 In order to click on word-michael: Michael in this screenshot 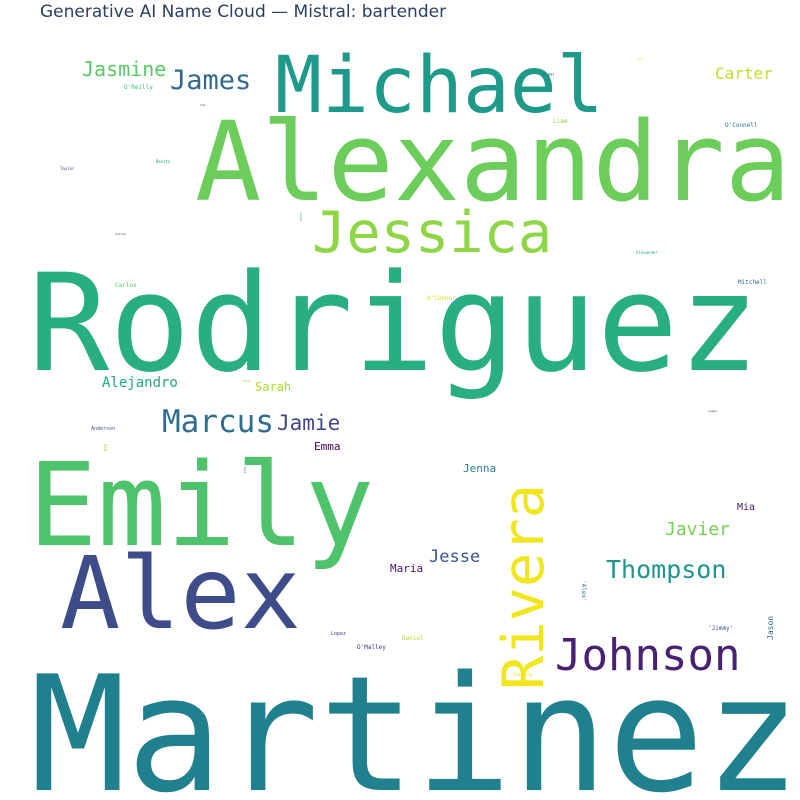, I will do `click(439, 86)`.